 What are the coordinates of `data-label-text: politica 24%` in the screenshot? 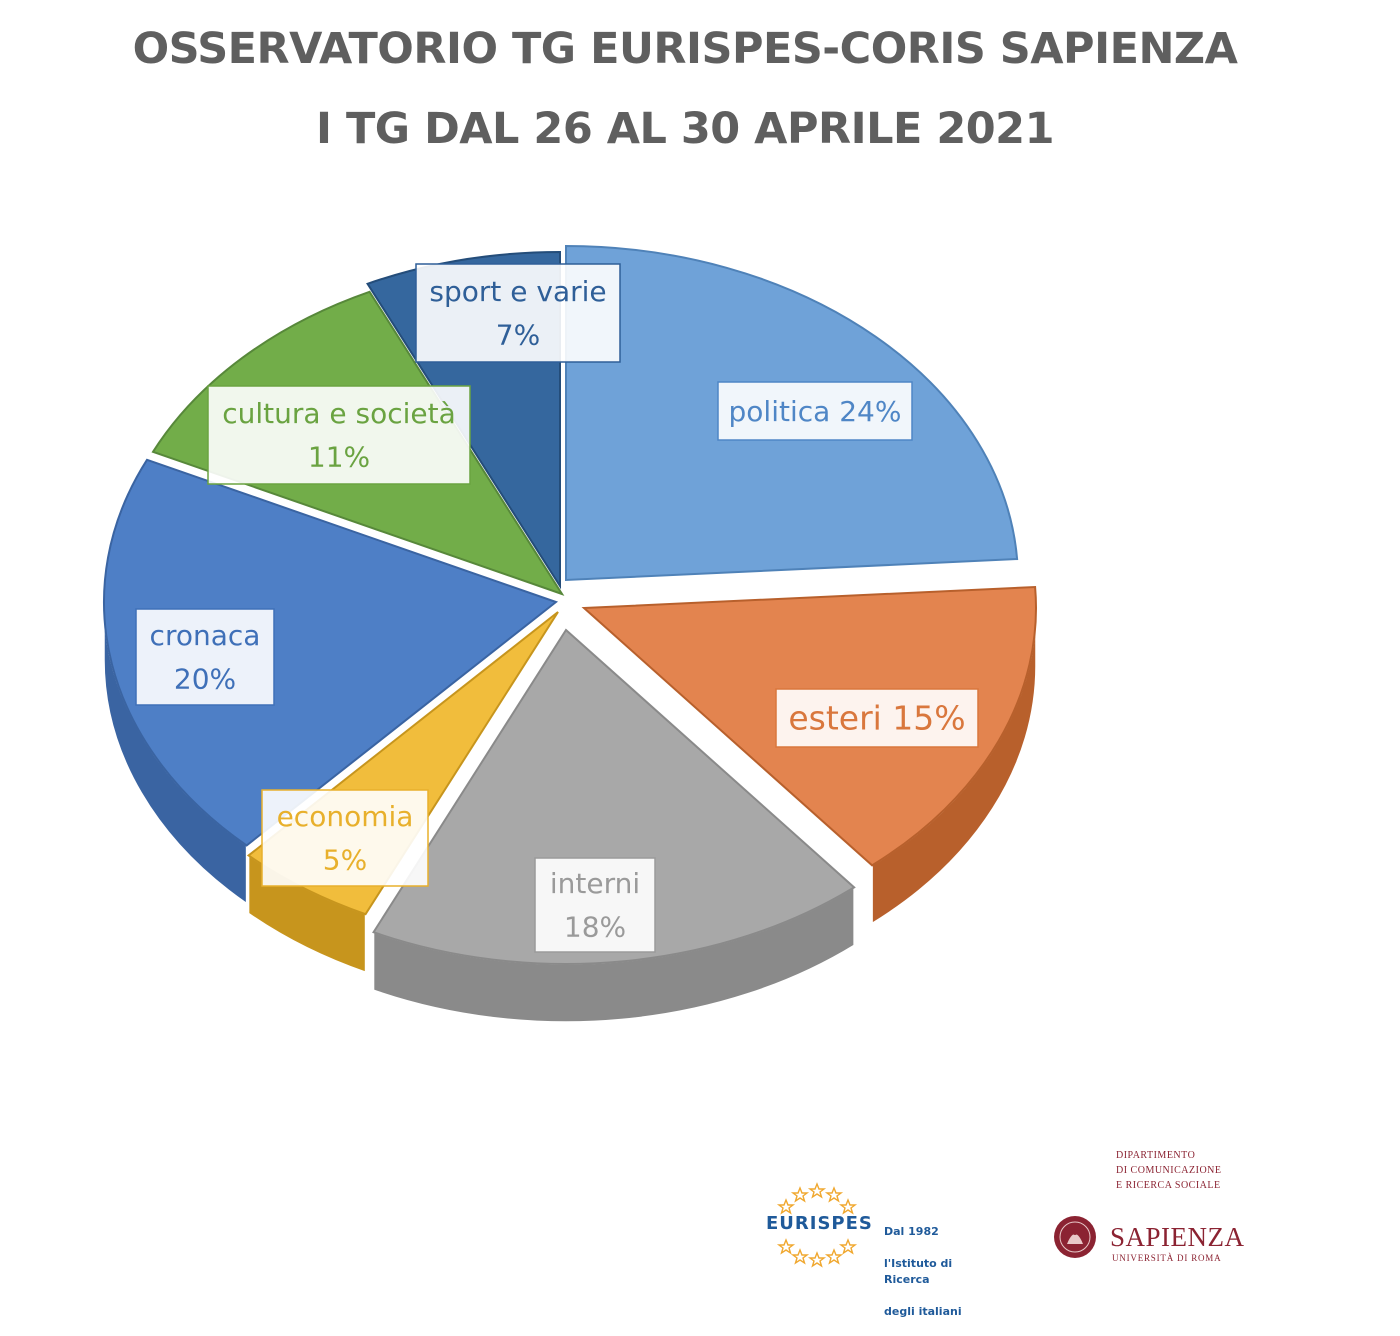 It's located at (815, 411).